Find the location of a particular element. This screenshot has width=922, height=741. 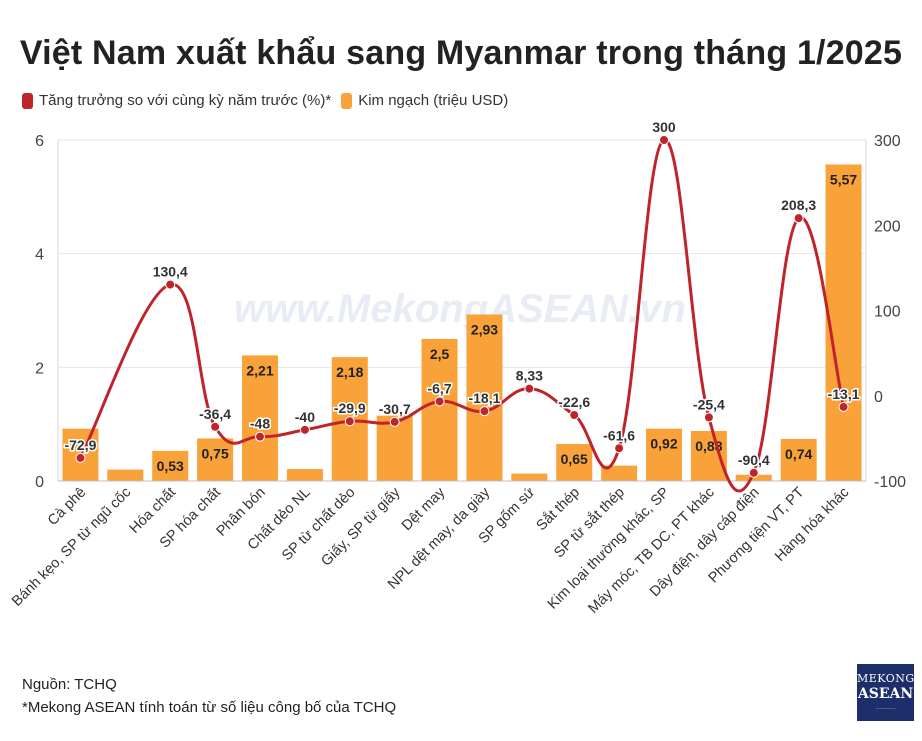

y-right-tick-label: 0 is located at coordinates (878, 397).